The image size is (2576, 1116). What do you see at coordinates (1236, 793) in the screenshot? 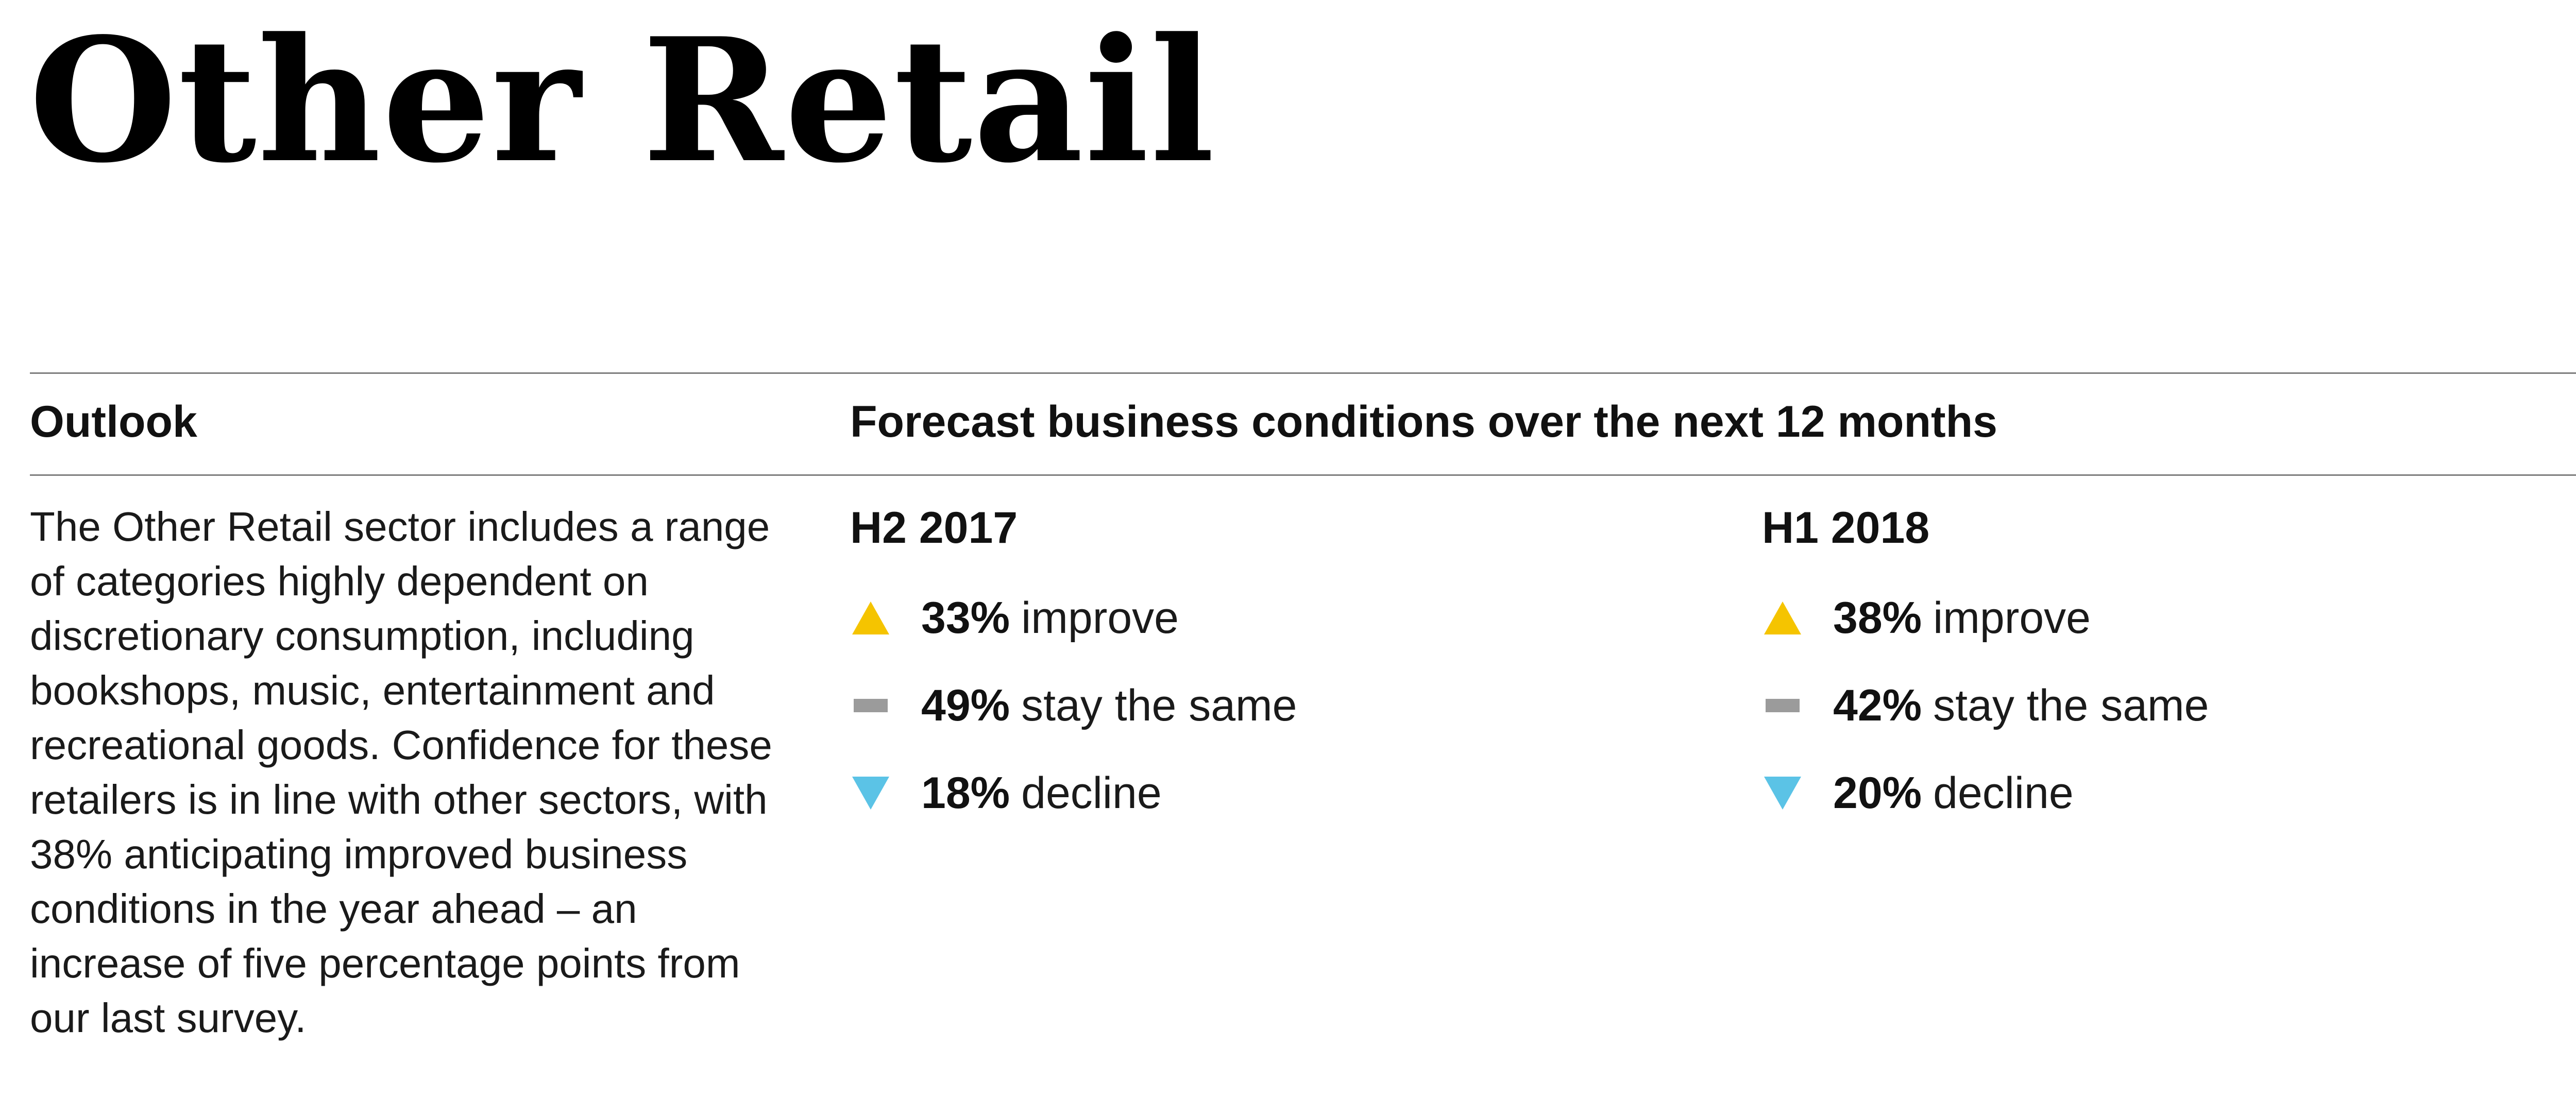
I see `stat-row-decline: 18% decline` at bounding box center [1236, 793].